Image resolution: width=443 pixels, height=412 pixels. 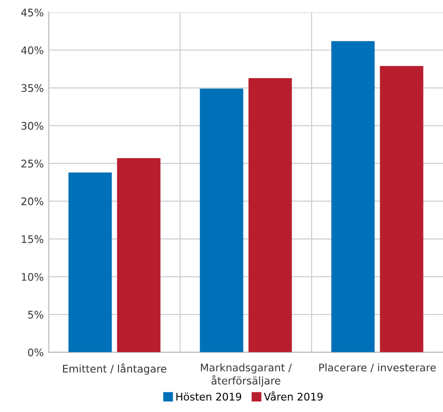 What do you see at coordinates (36, 314) in the screenshot?
I see `y-tick-label: 5%` at bounding box center [36, 314].